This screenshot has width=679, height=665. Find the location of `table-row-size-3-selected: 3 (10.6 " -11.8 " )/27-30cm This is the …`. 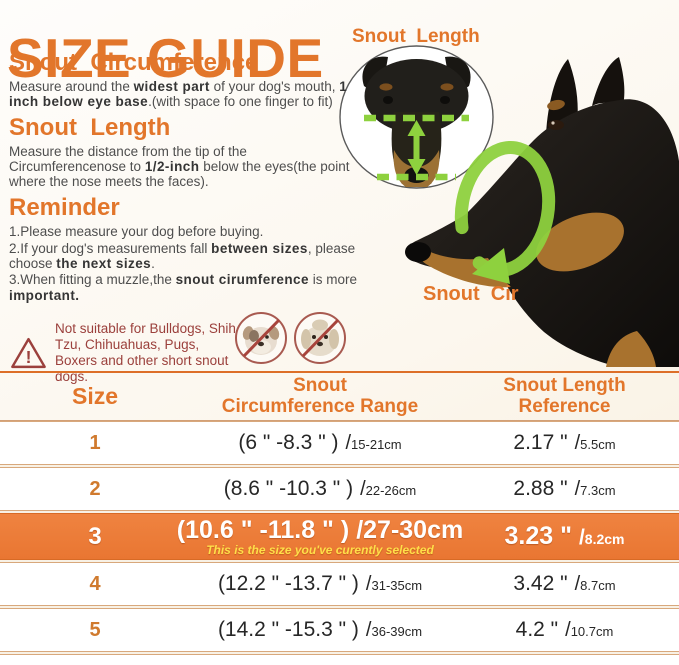

table-row-size-3-selected: 3 (10.6 " -11.8 " )/27-30cm This is the … is located at coordinates (339, 536).